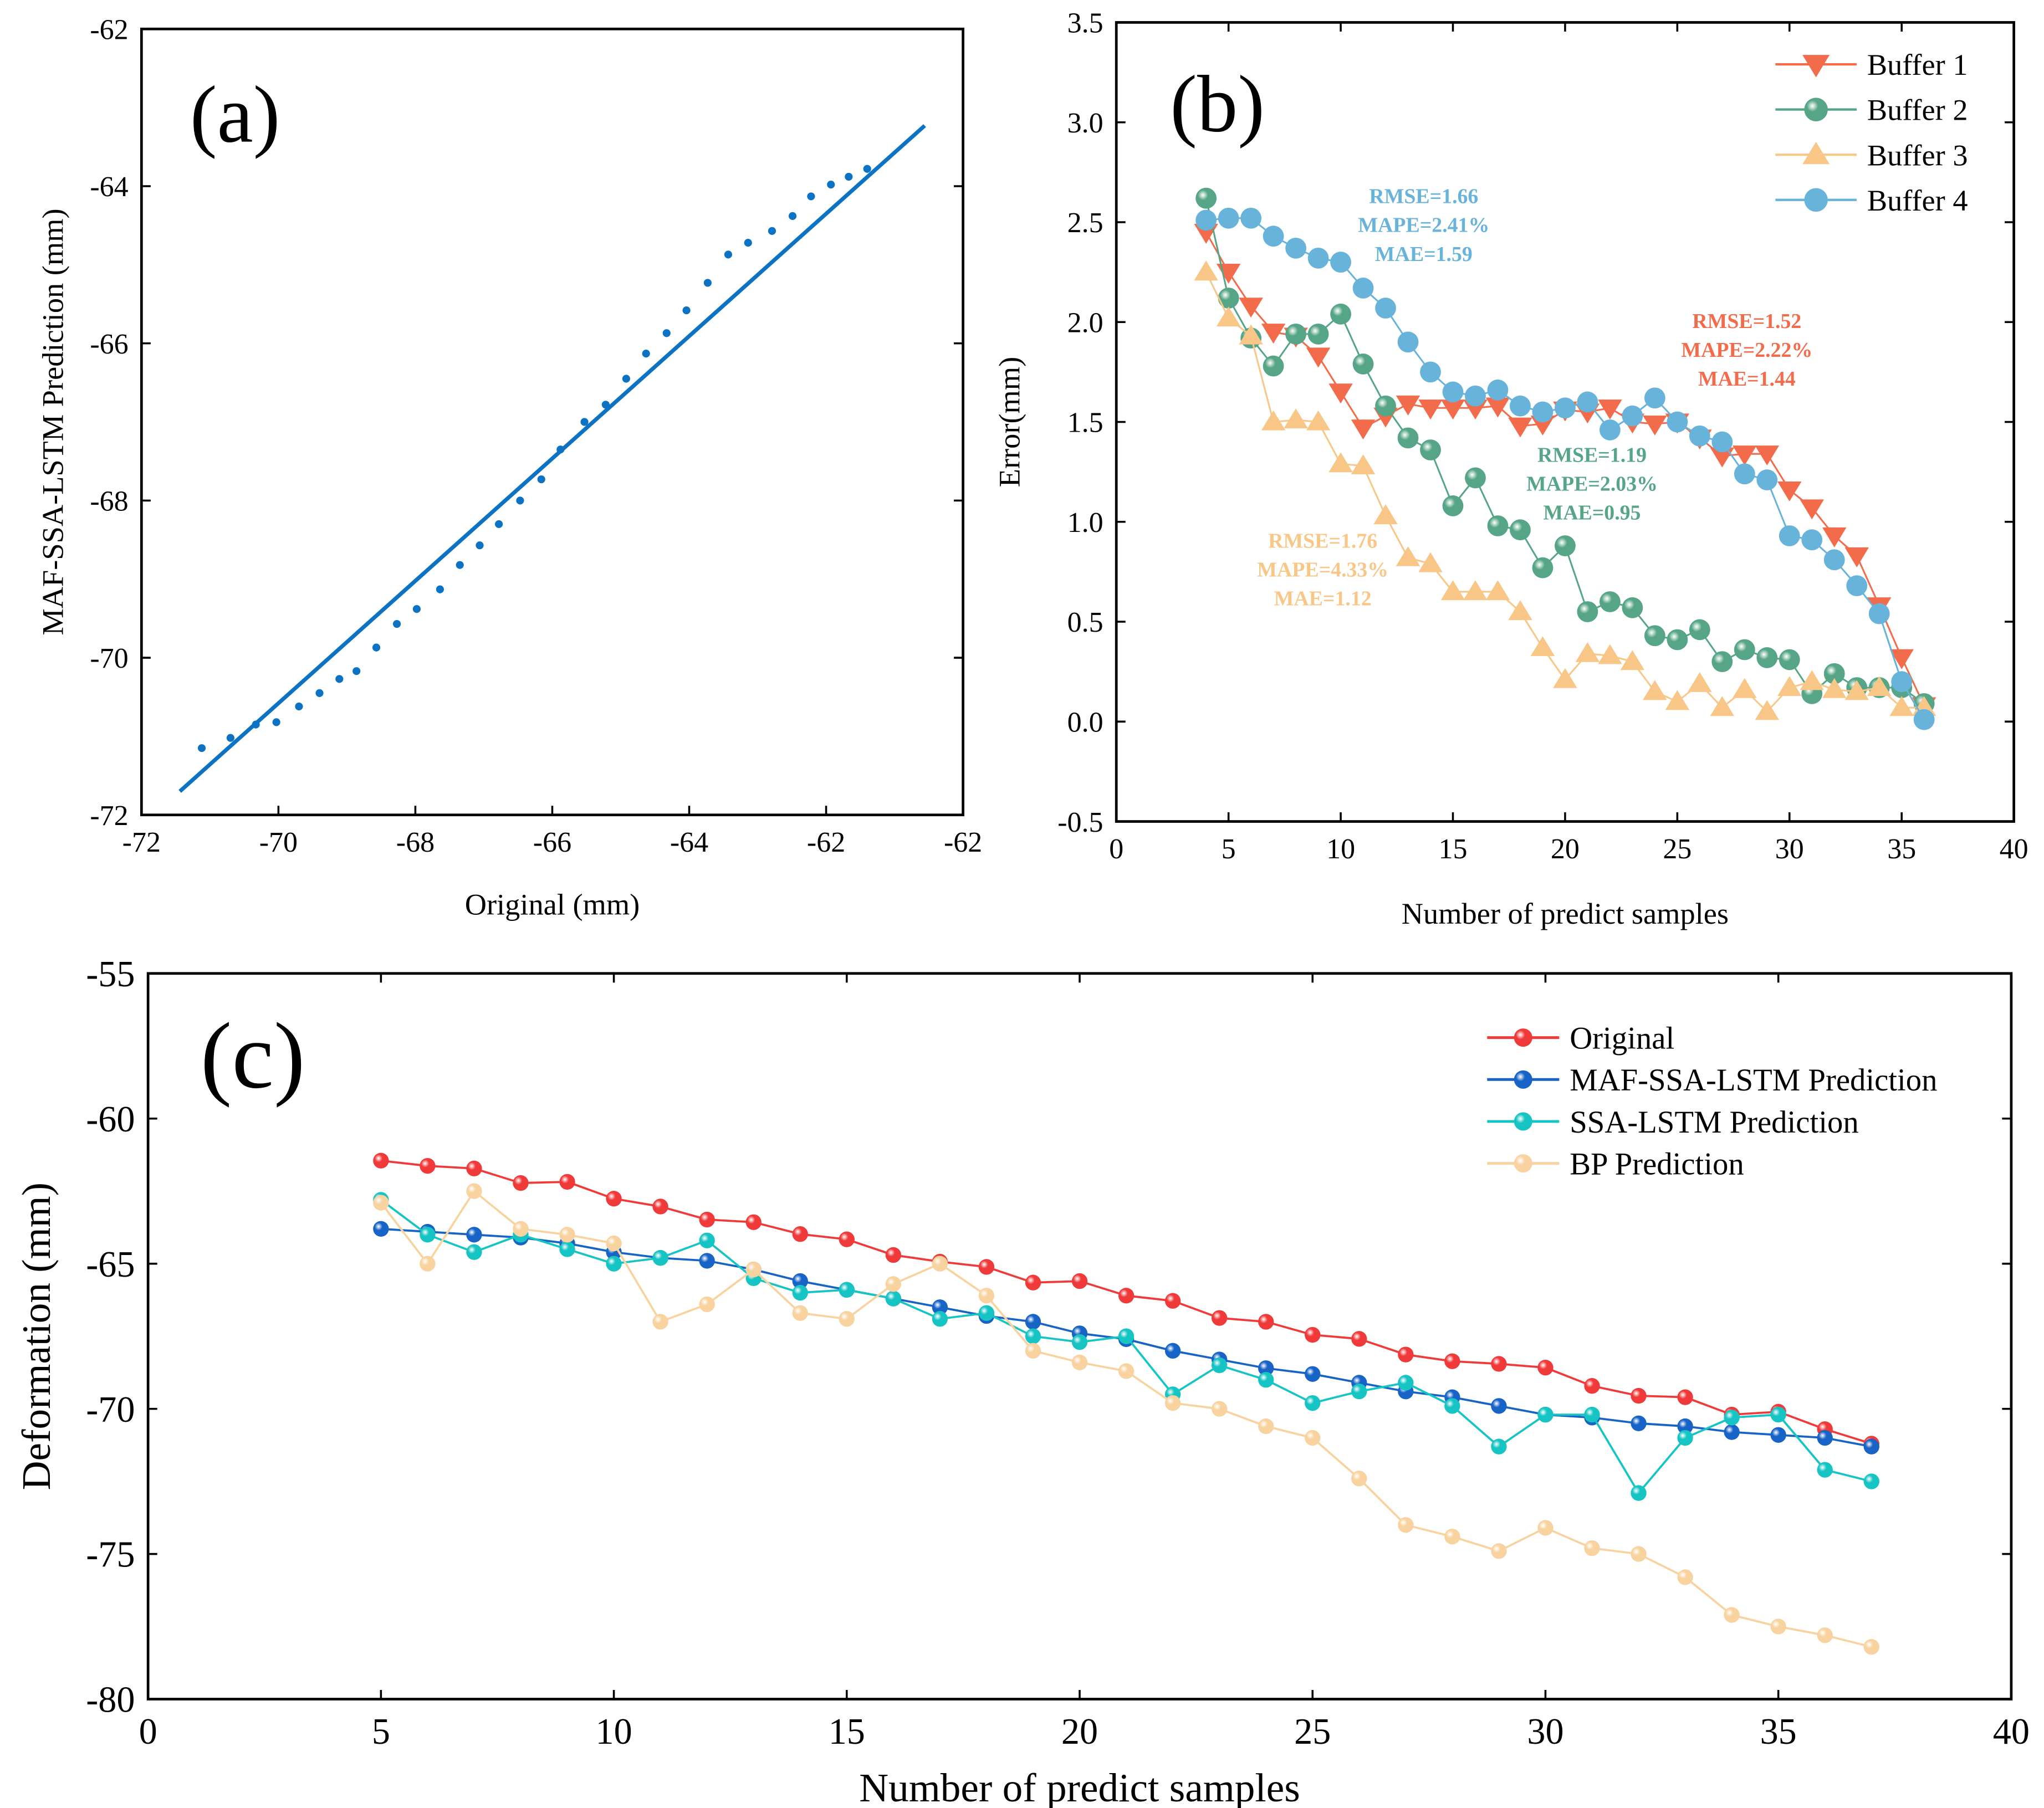 The height and width of the screenshot is (1808, 2044). Describe the element at coordinates (552, 842) in the screenshot. I see `x-tick-label: -66` at that location.